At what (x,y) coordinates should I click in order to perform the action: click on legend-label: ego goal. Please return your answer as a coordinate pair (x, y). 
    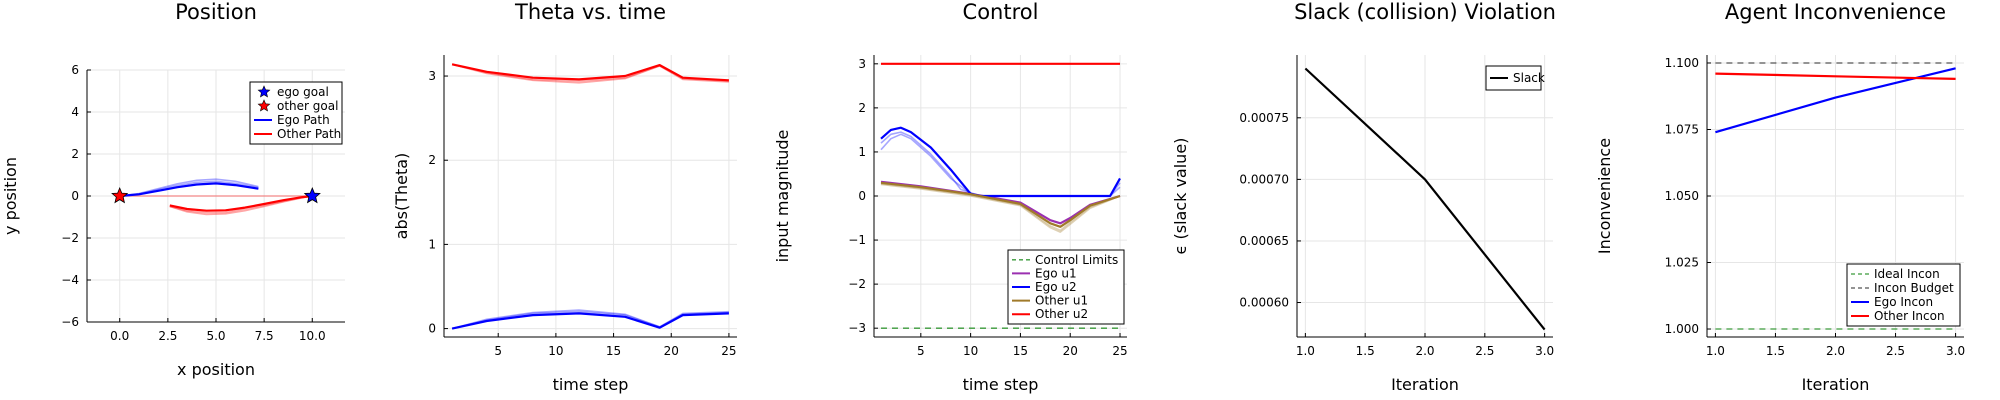
    Looking at the image, I should click on (303, 92).